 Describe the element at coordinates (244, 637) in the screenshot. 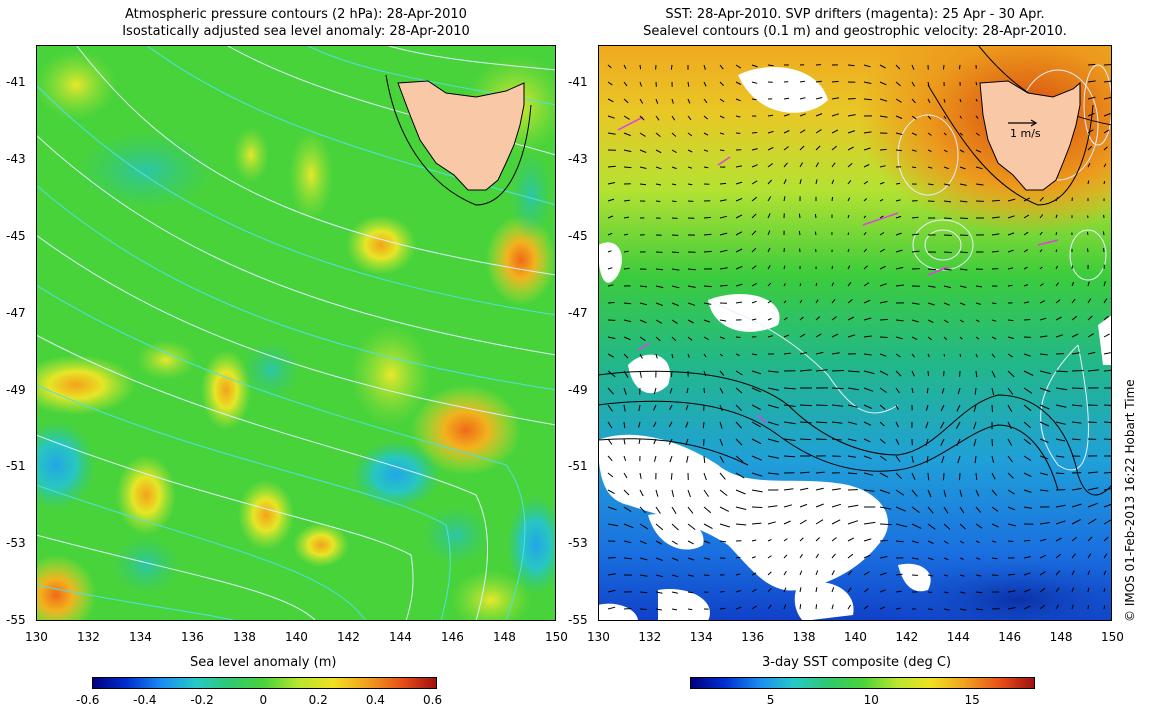

I see `lon-tick-label: 138` at that location.